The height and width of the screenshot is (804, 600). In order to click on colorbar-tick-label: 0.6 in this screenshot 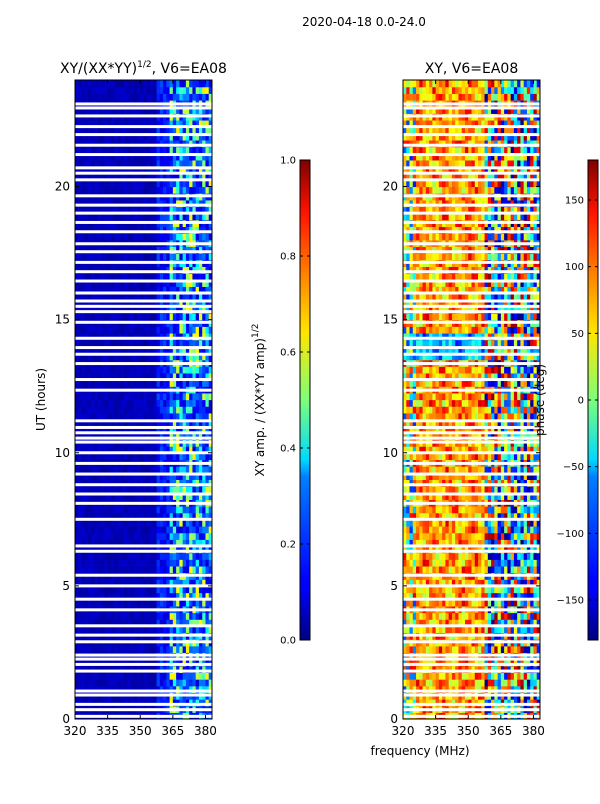, I will do `click(288, 353)`.